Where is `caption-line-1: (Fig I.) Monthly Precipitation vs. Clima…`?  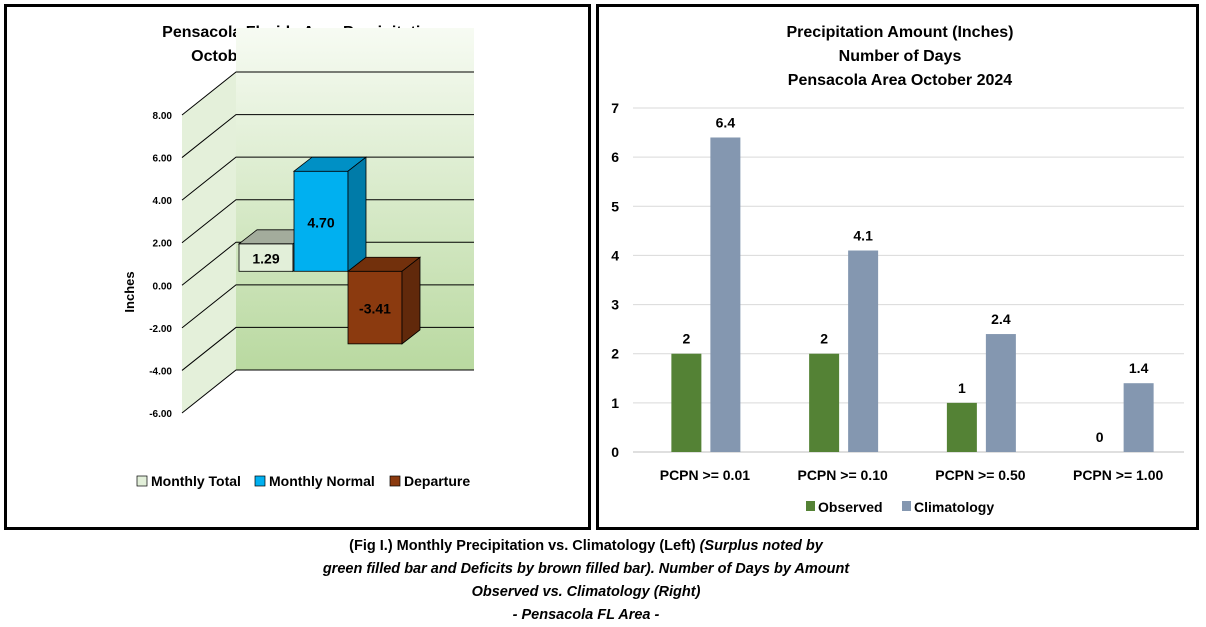 caption-line-1: (Fig I.) Monthly Precipitation vs. Clima… is located at coordinates (586, 546).